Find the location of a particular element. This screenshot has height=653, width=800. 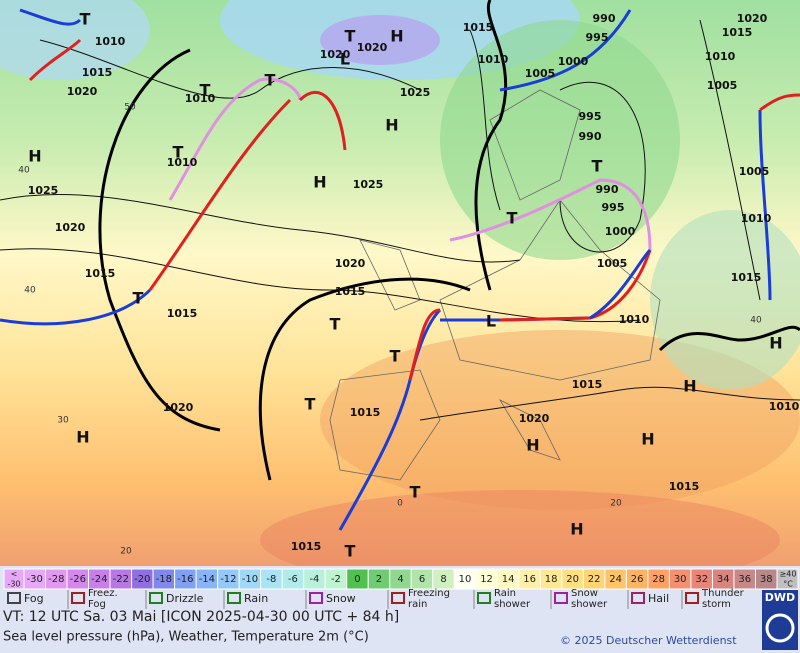

pressure-center: L is located at coordinates (345, 59).